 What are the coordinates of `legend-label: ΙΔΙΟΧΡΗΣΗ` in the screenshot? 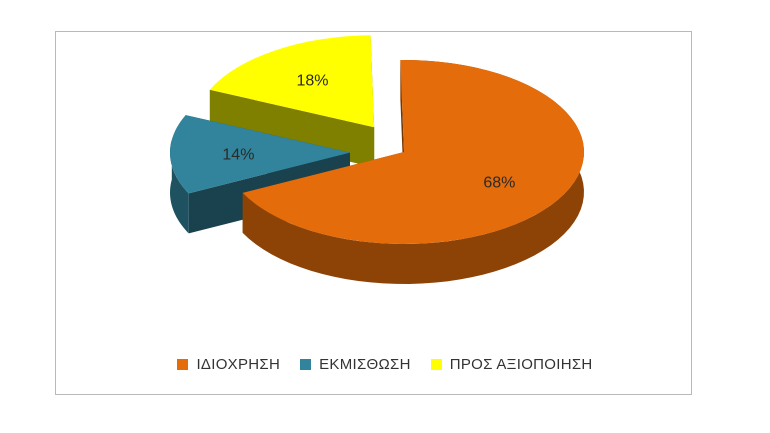 It's located at (238, 364).